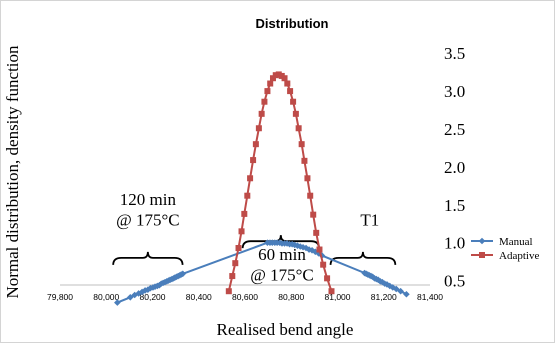 The height and width of the screenshot is (348, 555). I want to click on y-tick-labels: 0.5 1.0 1.5 2.0 2.5 3.0 3.5, so click(454, 167).